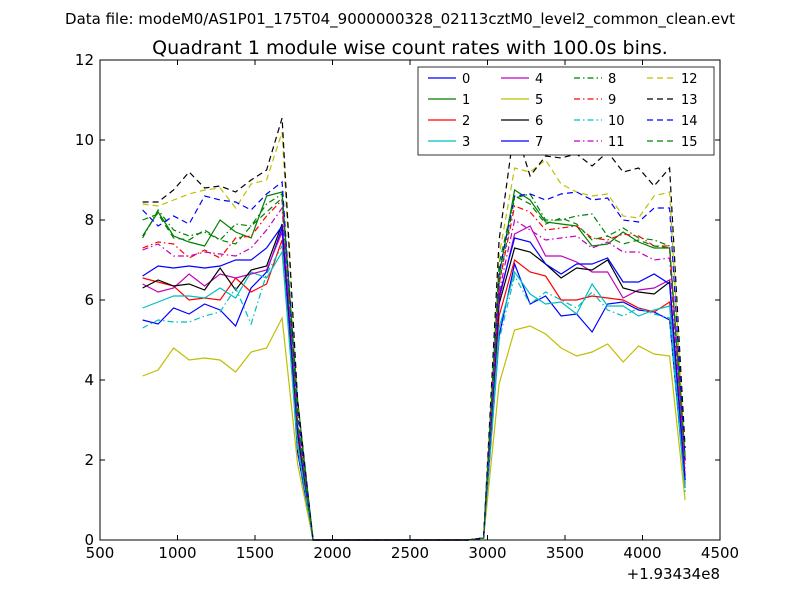  I want to click on legend-label-3: 3, so click(466, 142).